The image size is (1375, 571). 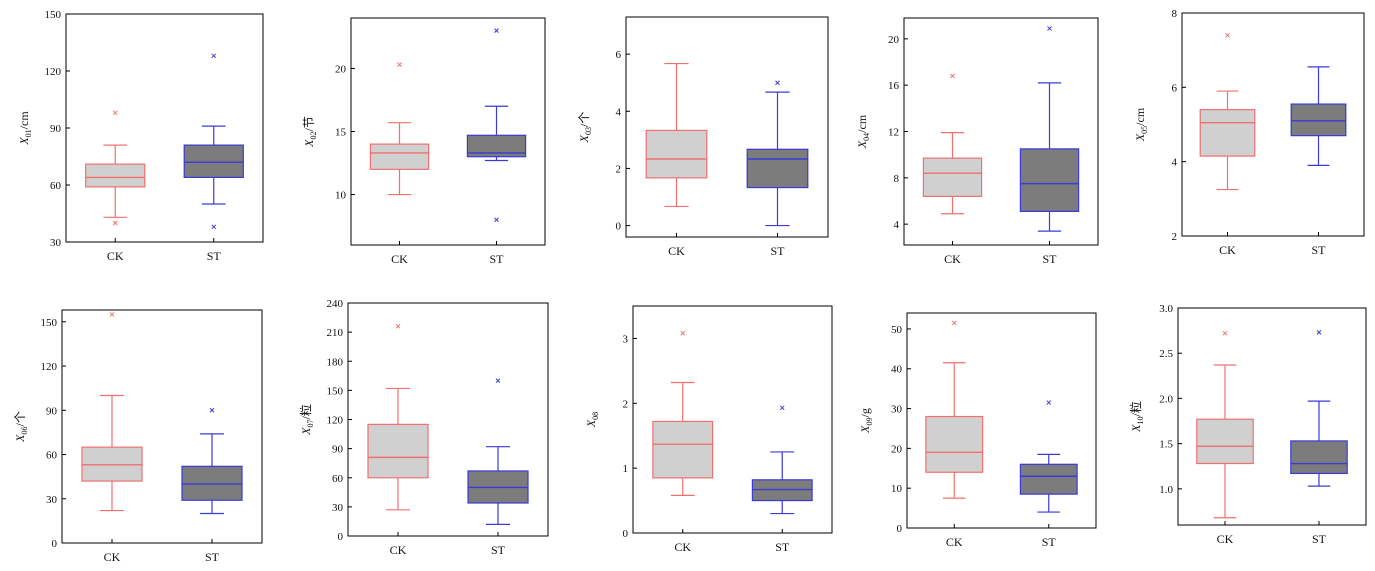 What do you see at coordinates (897, 330) in the screenshot?
I see `y-tick-label: 50` at bounding box center [897, 330].